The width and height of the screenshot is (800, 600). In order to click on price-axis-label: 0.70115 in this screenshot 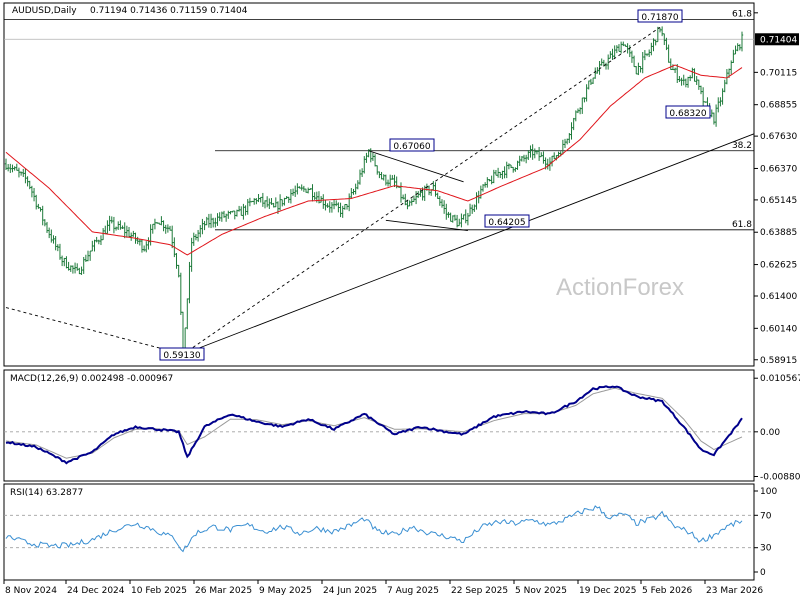, I will do `click(778, 73)`.